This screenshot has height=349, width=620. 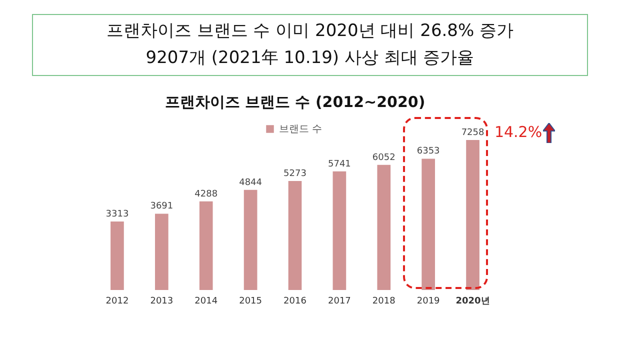 What do you see at coordinates (339, 164) in the screenshot?
I see `data-label: 5741` at bounding box center [339, 164].